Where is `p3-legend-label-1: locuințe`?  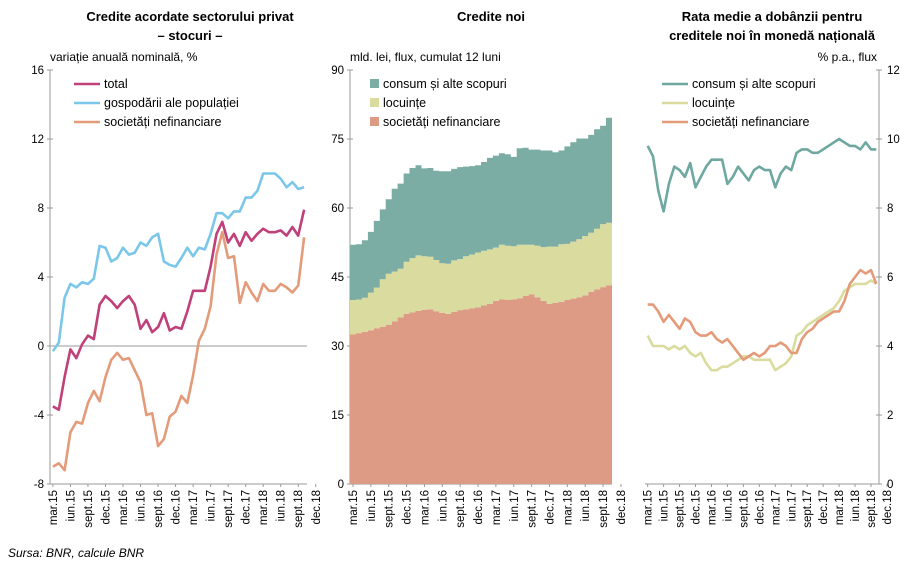 p3-legend-label-1: locuințe is located at coordinates (713, 103).